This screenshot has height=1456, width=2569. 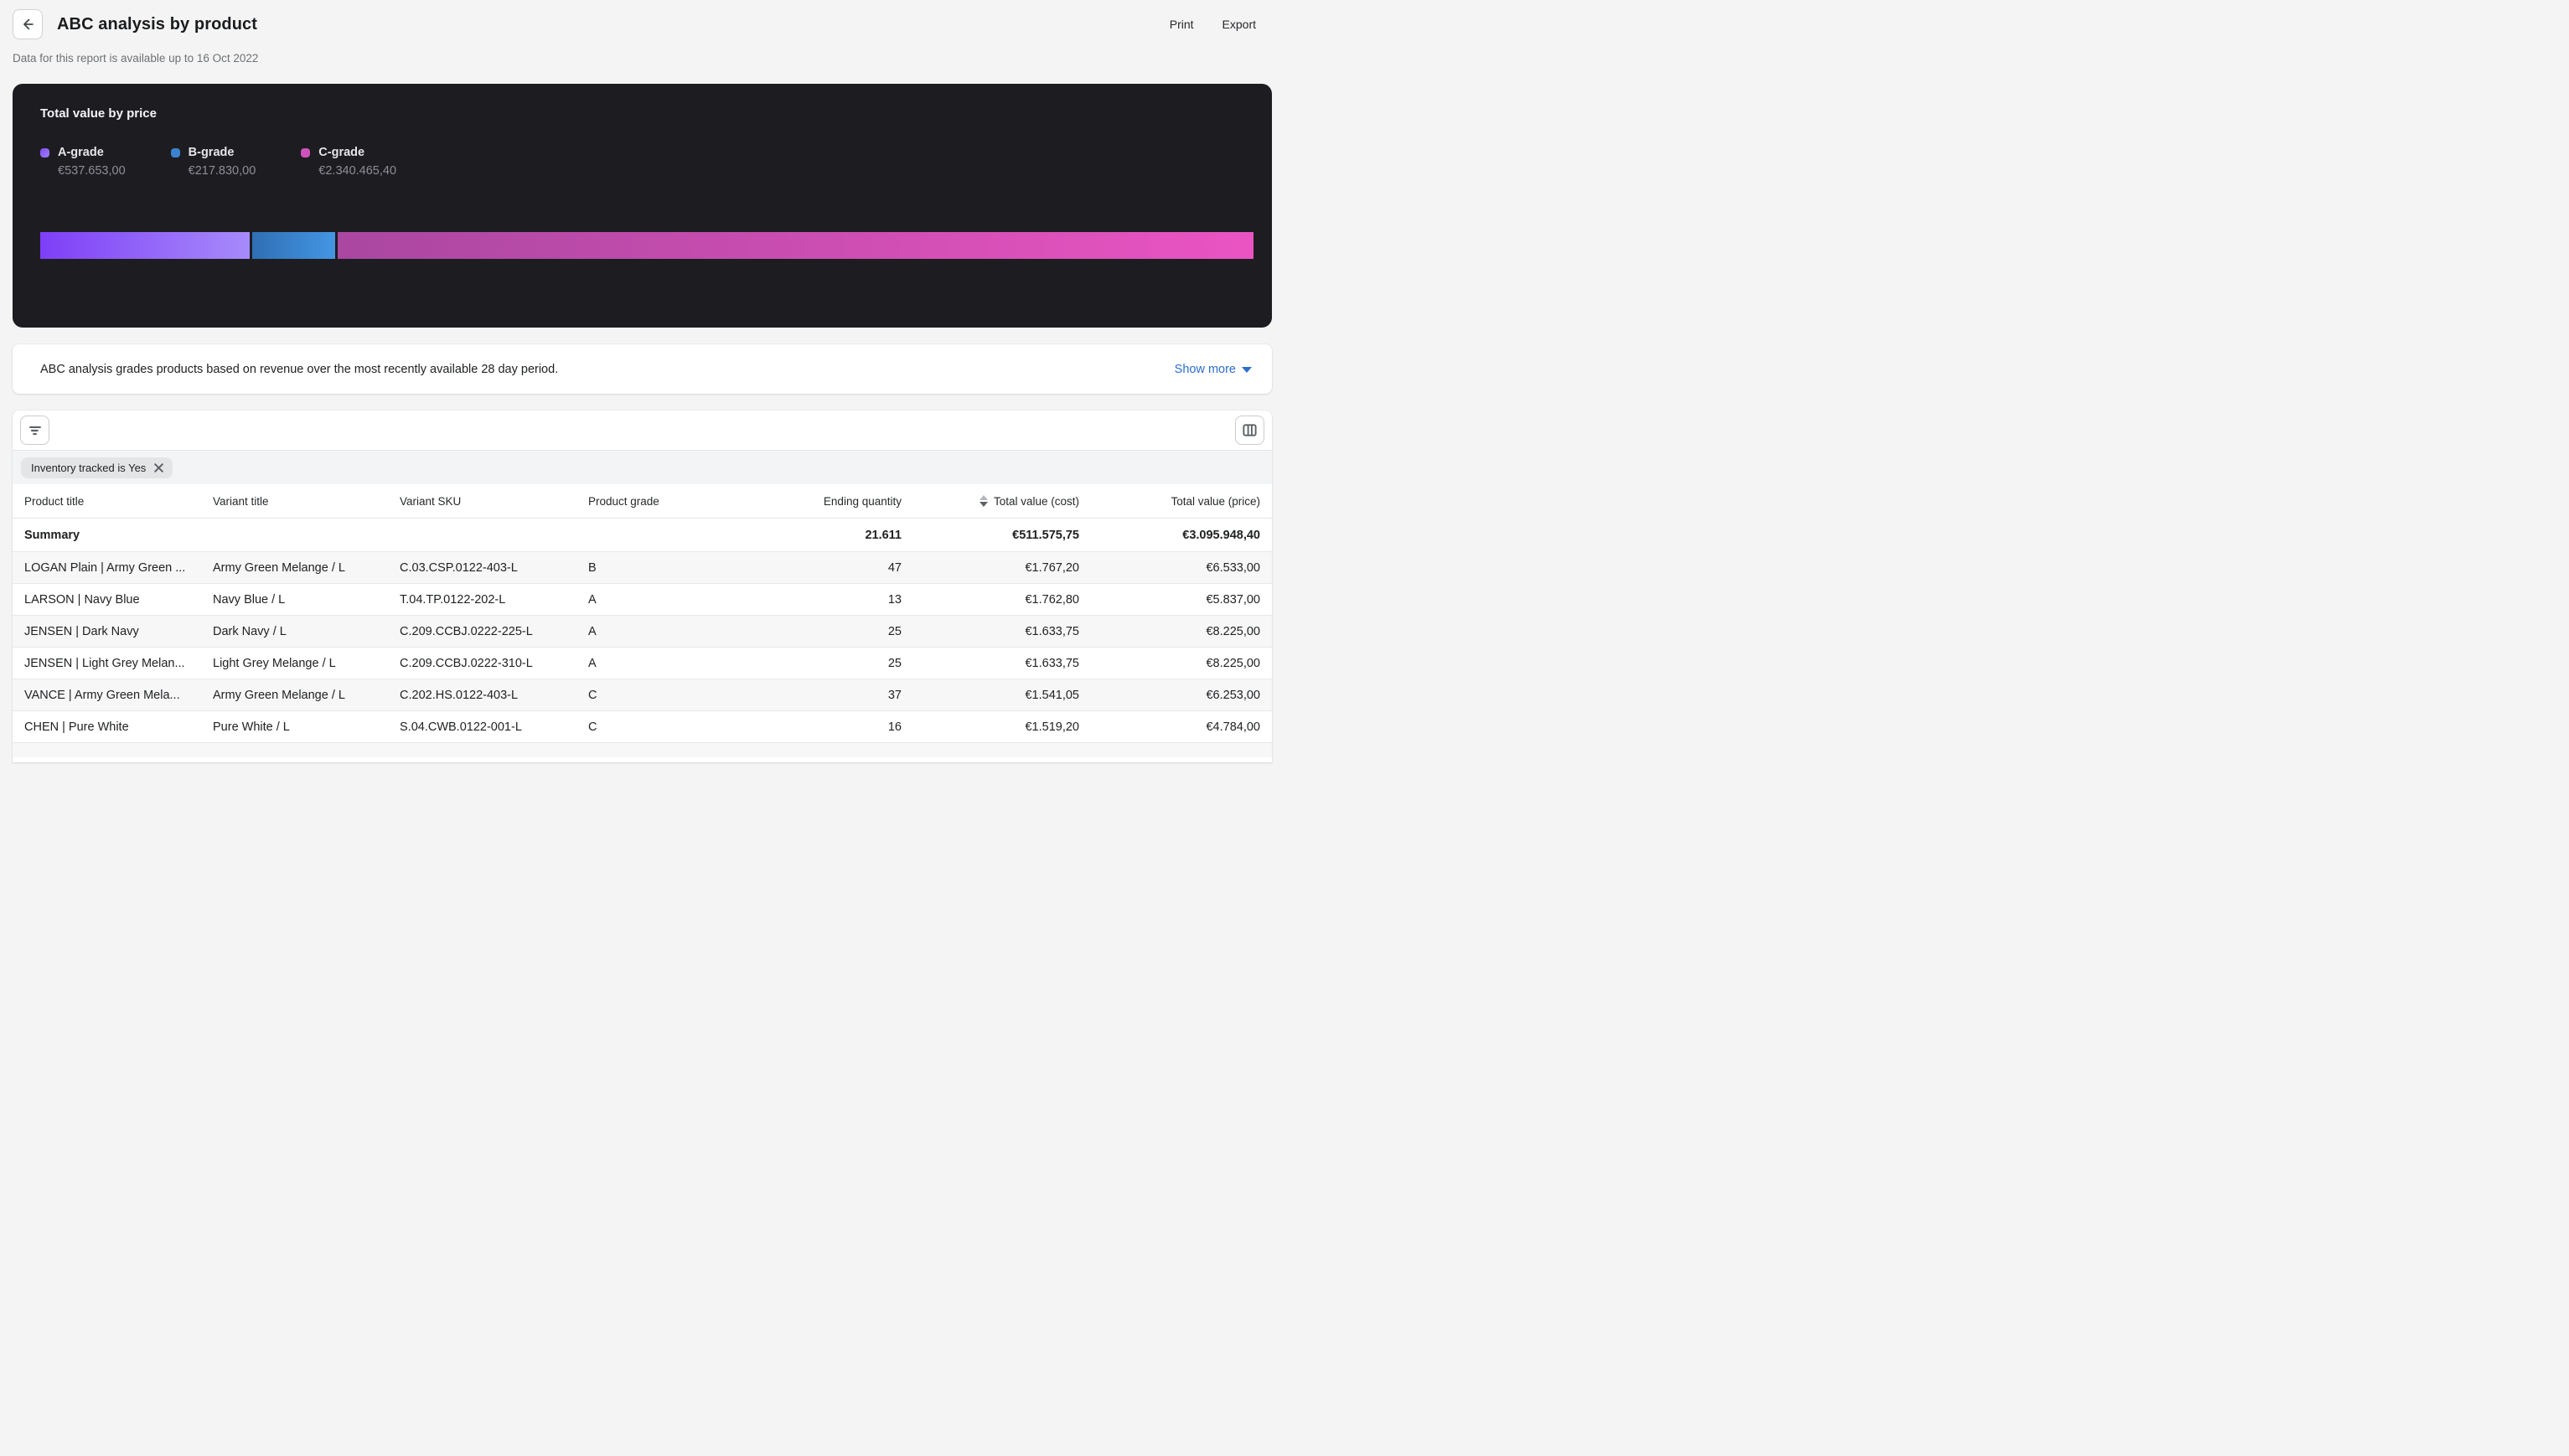 What do you see at coordinates (431, 501) in the screenshot?
I see `column-header-variant-sku: Variant SKU` at bounding box center [431, 501].